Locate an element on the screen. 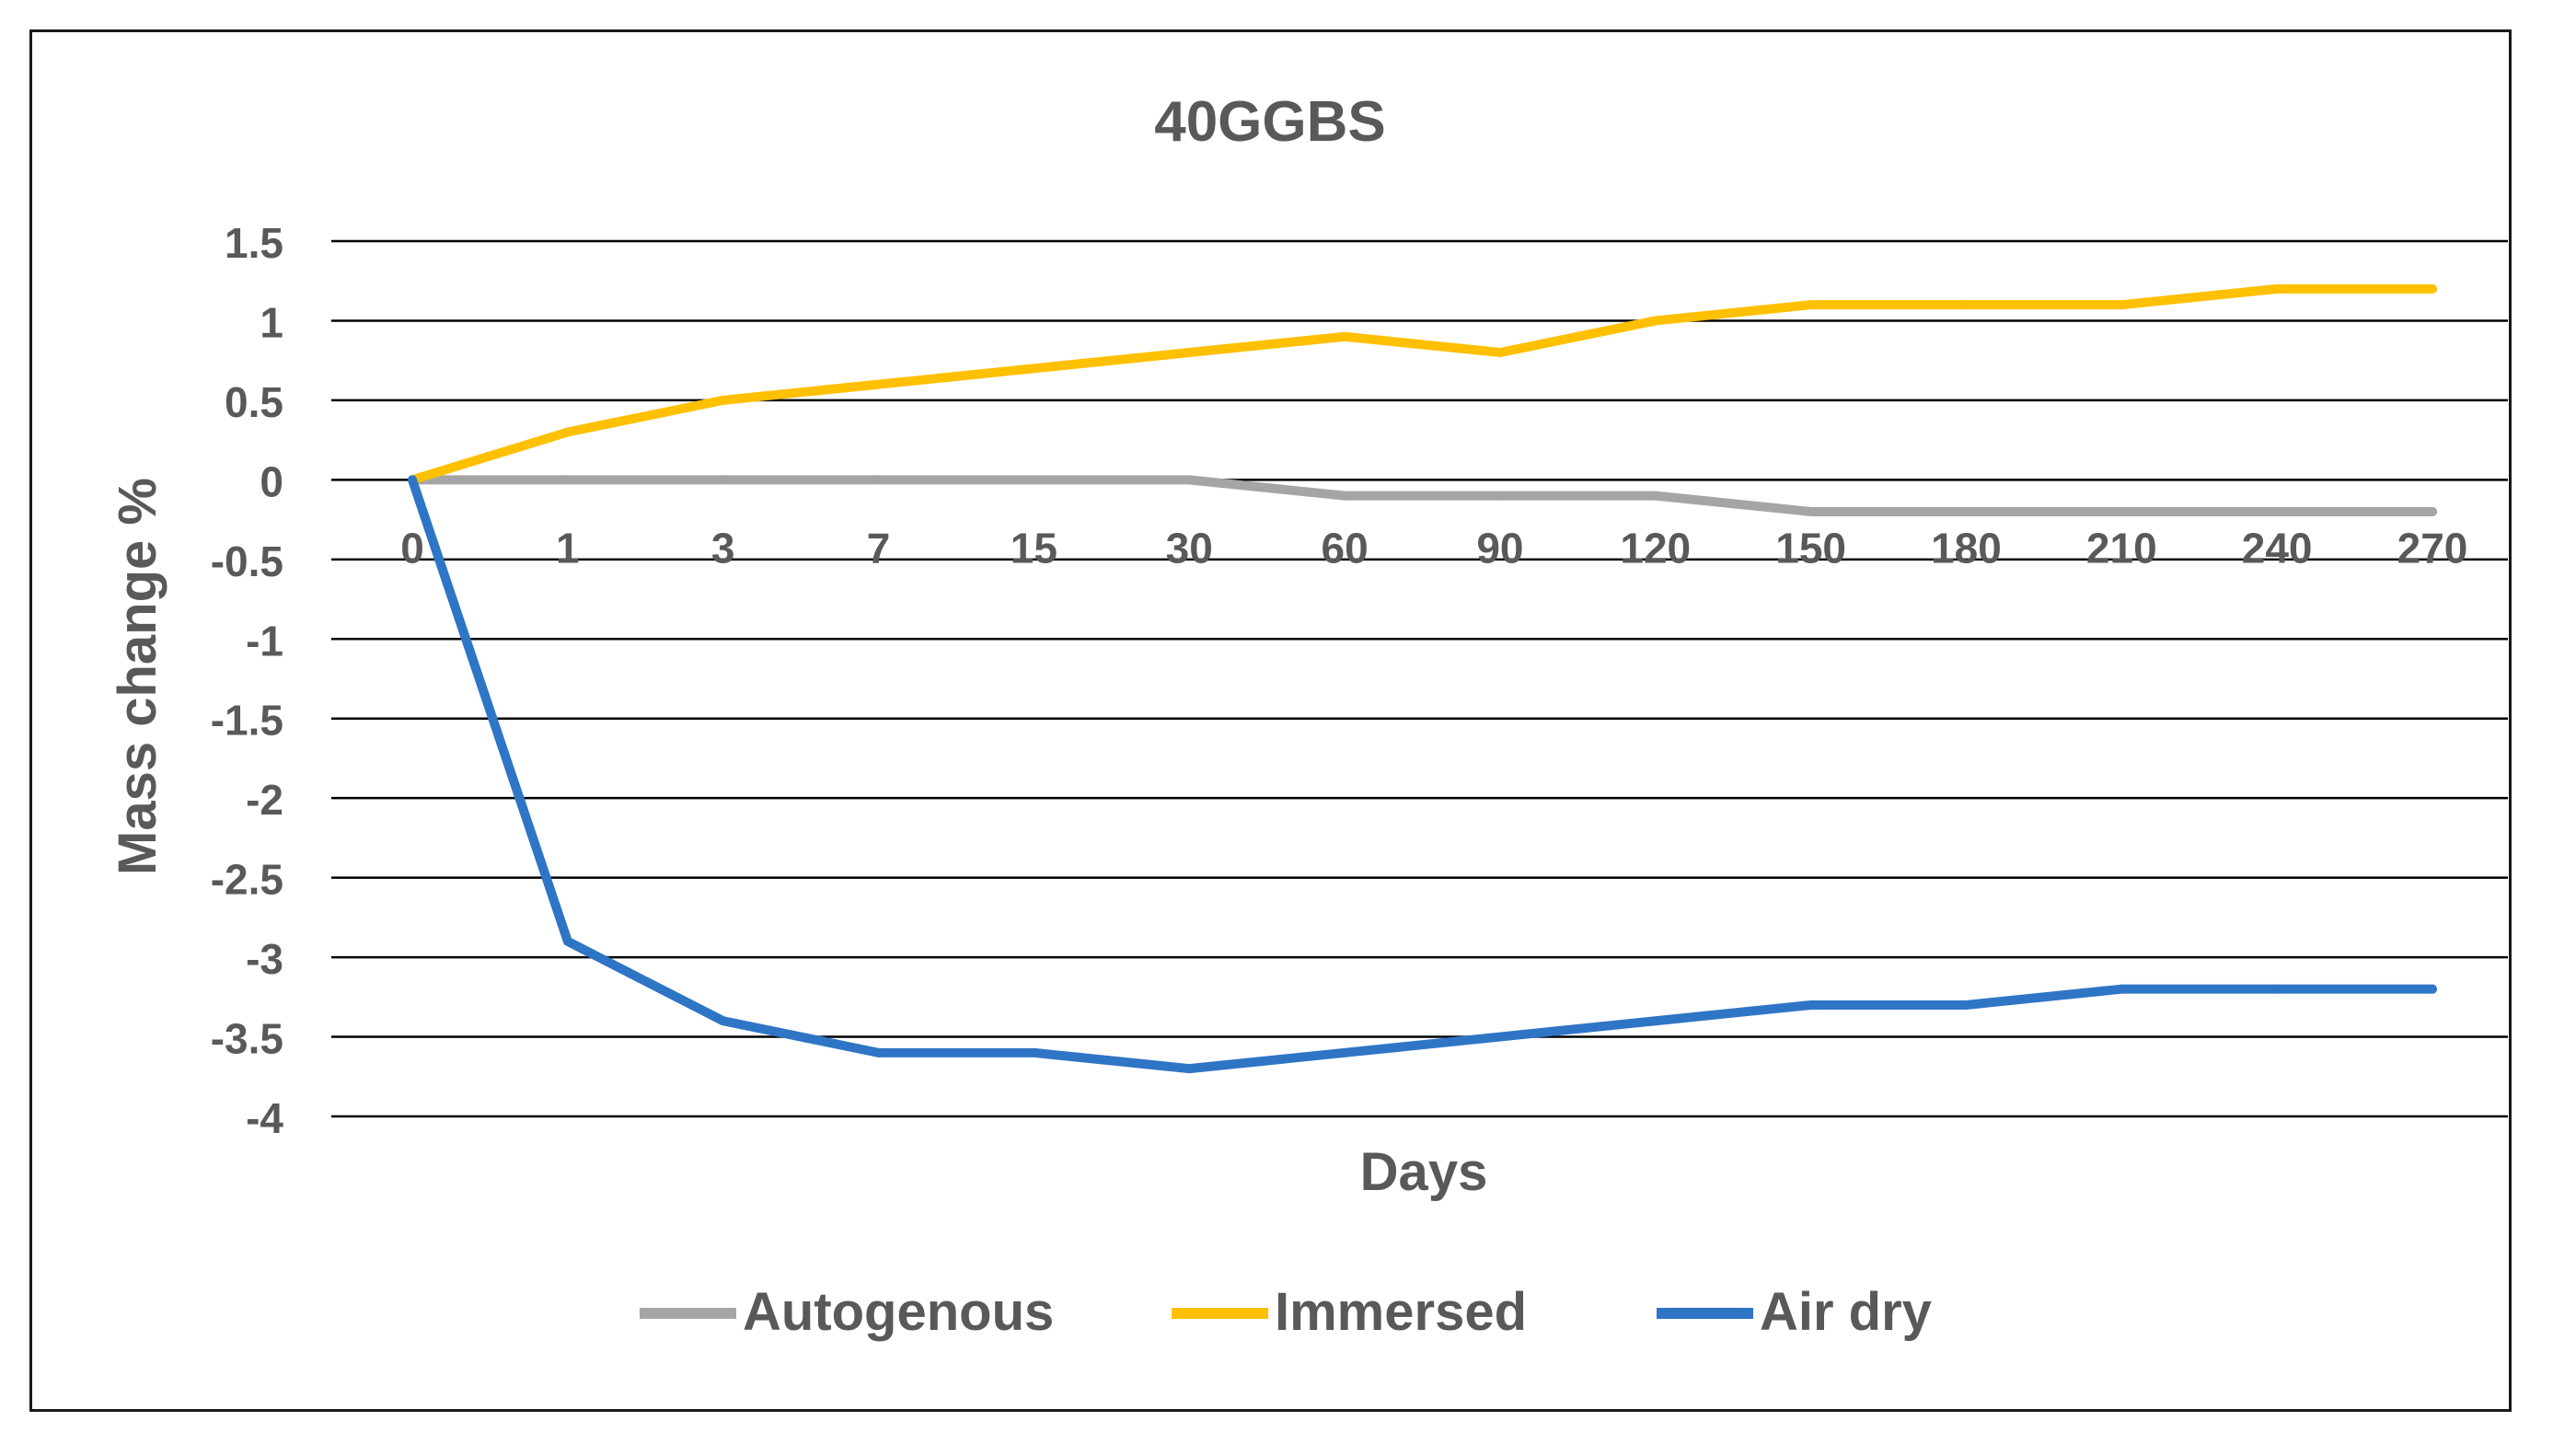 This screenshot has width=2576, height=1456. legend-item: Air dry is located at coordinates (1794, 1312).